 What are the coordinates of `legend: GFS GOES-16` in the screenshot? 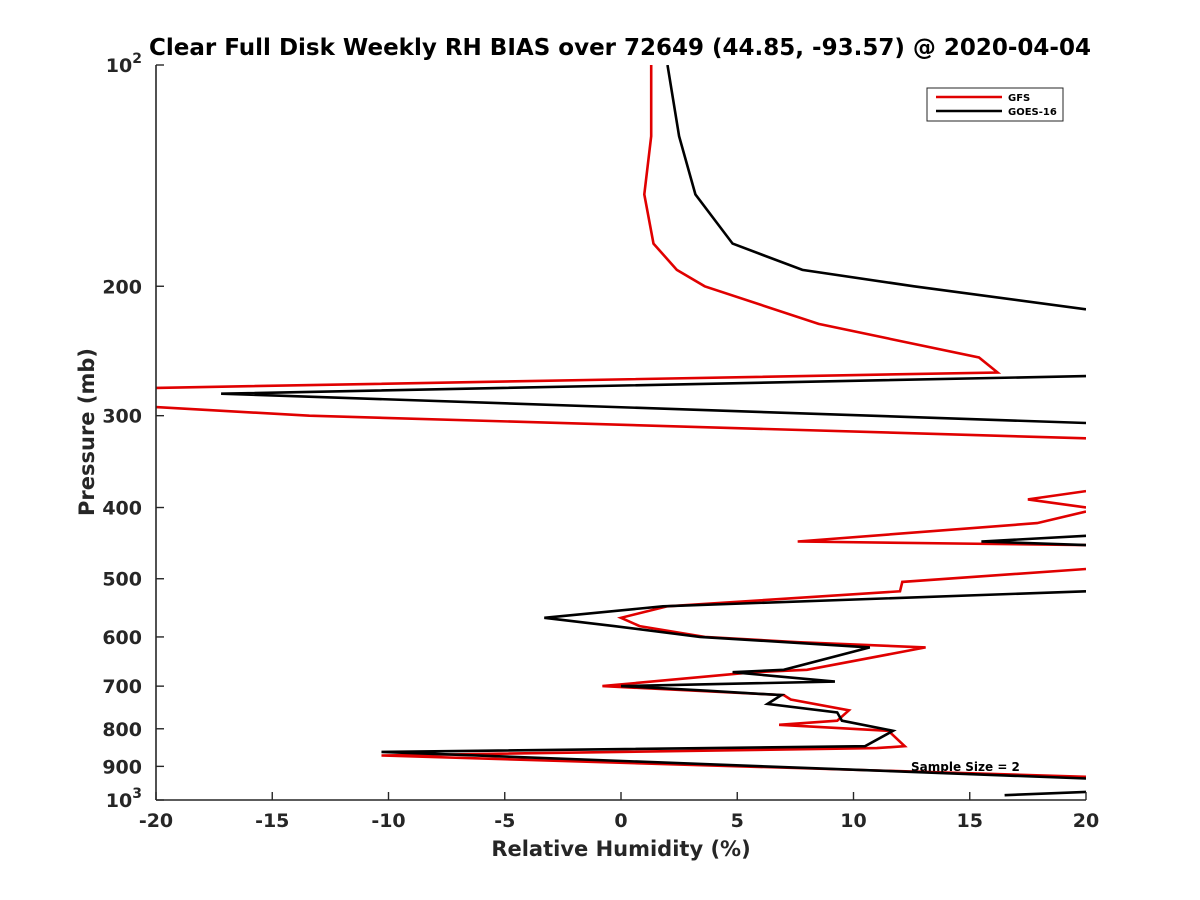 It's located at (995, 104).